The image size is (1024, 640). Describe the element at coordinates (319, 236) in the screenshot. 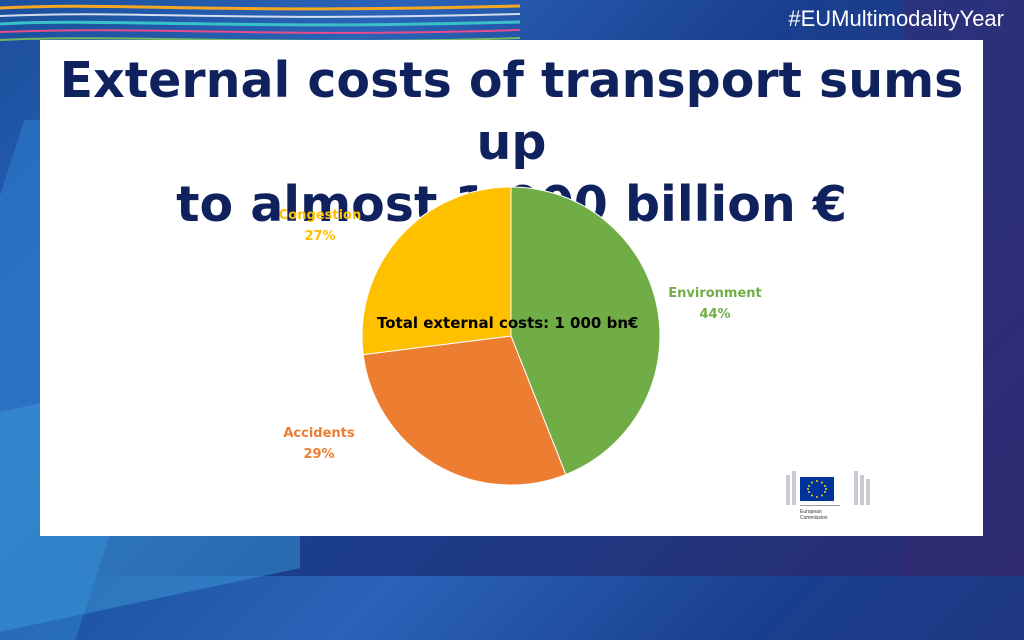

I see `slice-label-percent: 27%` at that location.